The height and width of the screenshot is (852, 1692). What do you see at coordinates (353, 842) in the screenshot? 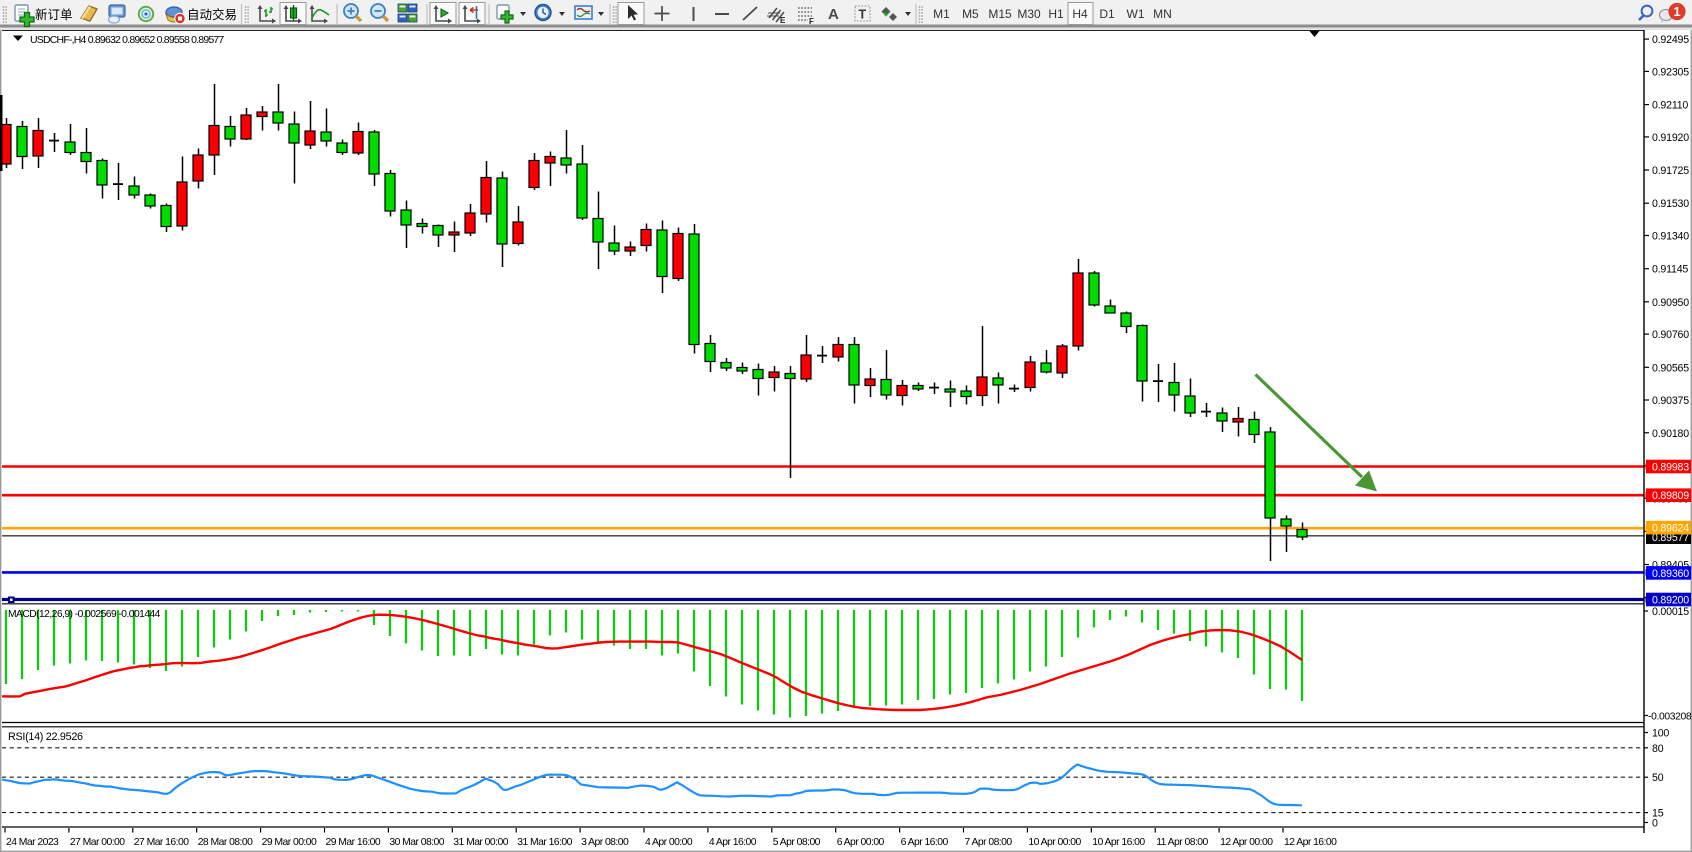
I see `svg-text: 29 Mar 16:00` at bounding box center [353, 842].